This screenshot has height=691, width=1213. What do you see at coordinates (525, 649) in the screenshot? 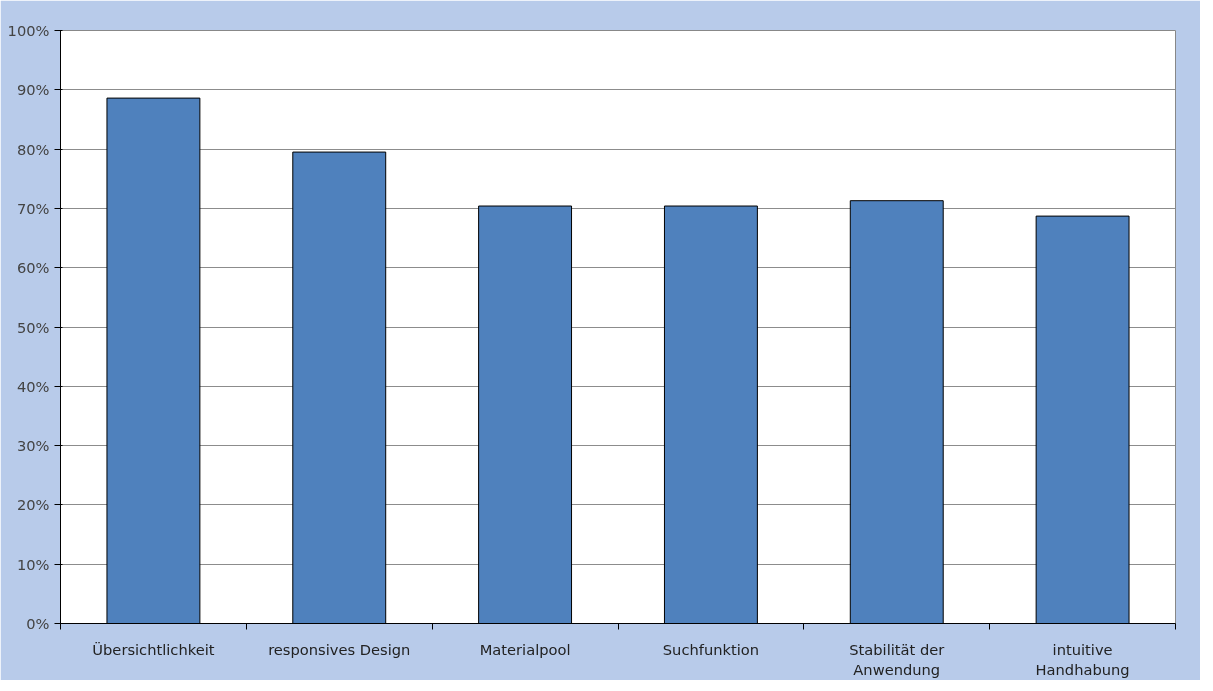
I see `x-tick-label: Materialpool` at bounding box center [525, 649].